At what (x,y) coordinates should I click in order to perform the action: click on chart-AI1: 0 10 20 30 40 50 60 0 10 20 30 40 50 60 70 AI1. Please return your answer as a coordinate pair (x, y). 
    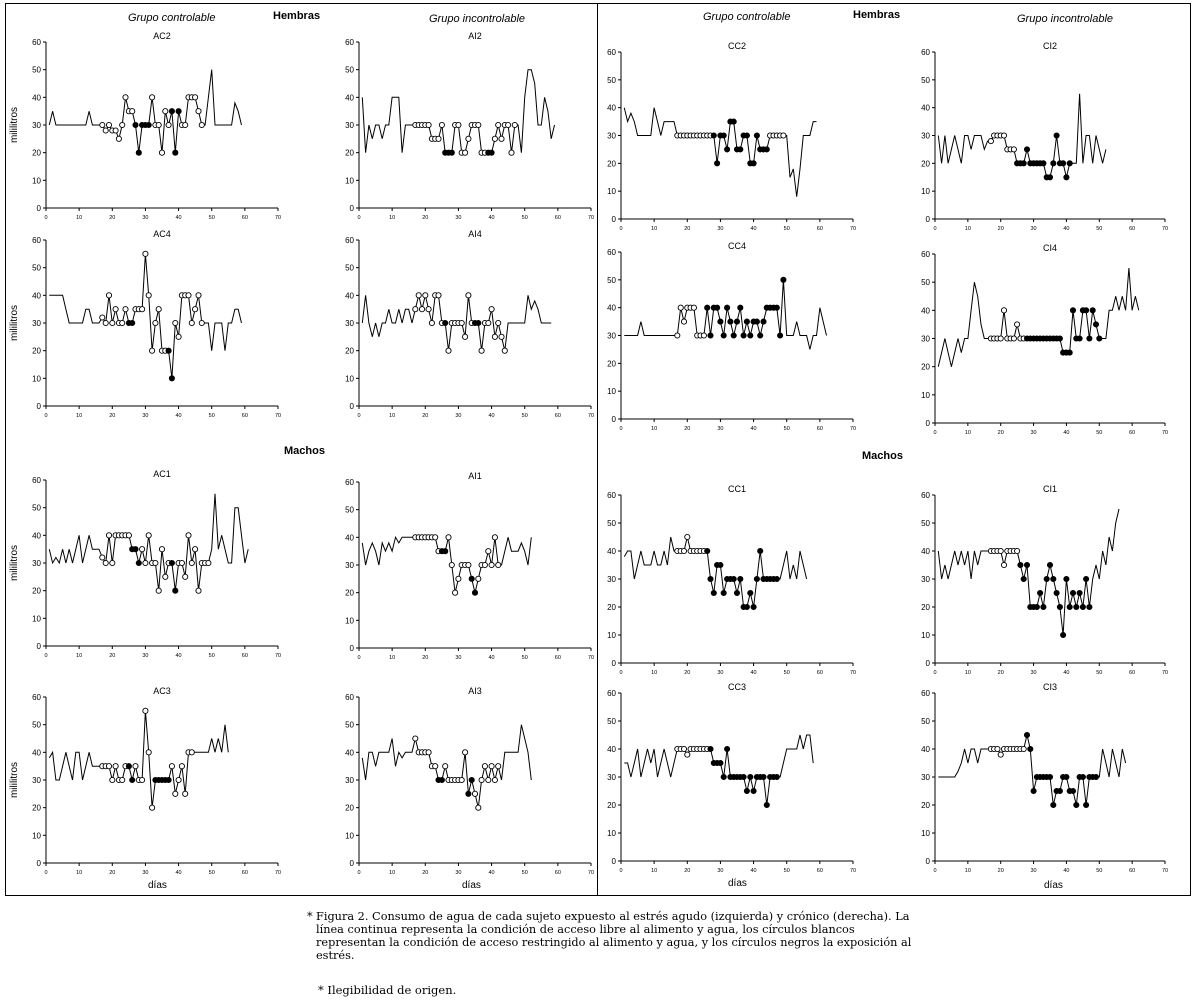
    Looking at the image, I should click on (469, 566).